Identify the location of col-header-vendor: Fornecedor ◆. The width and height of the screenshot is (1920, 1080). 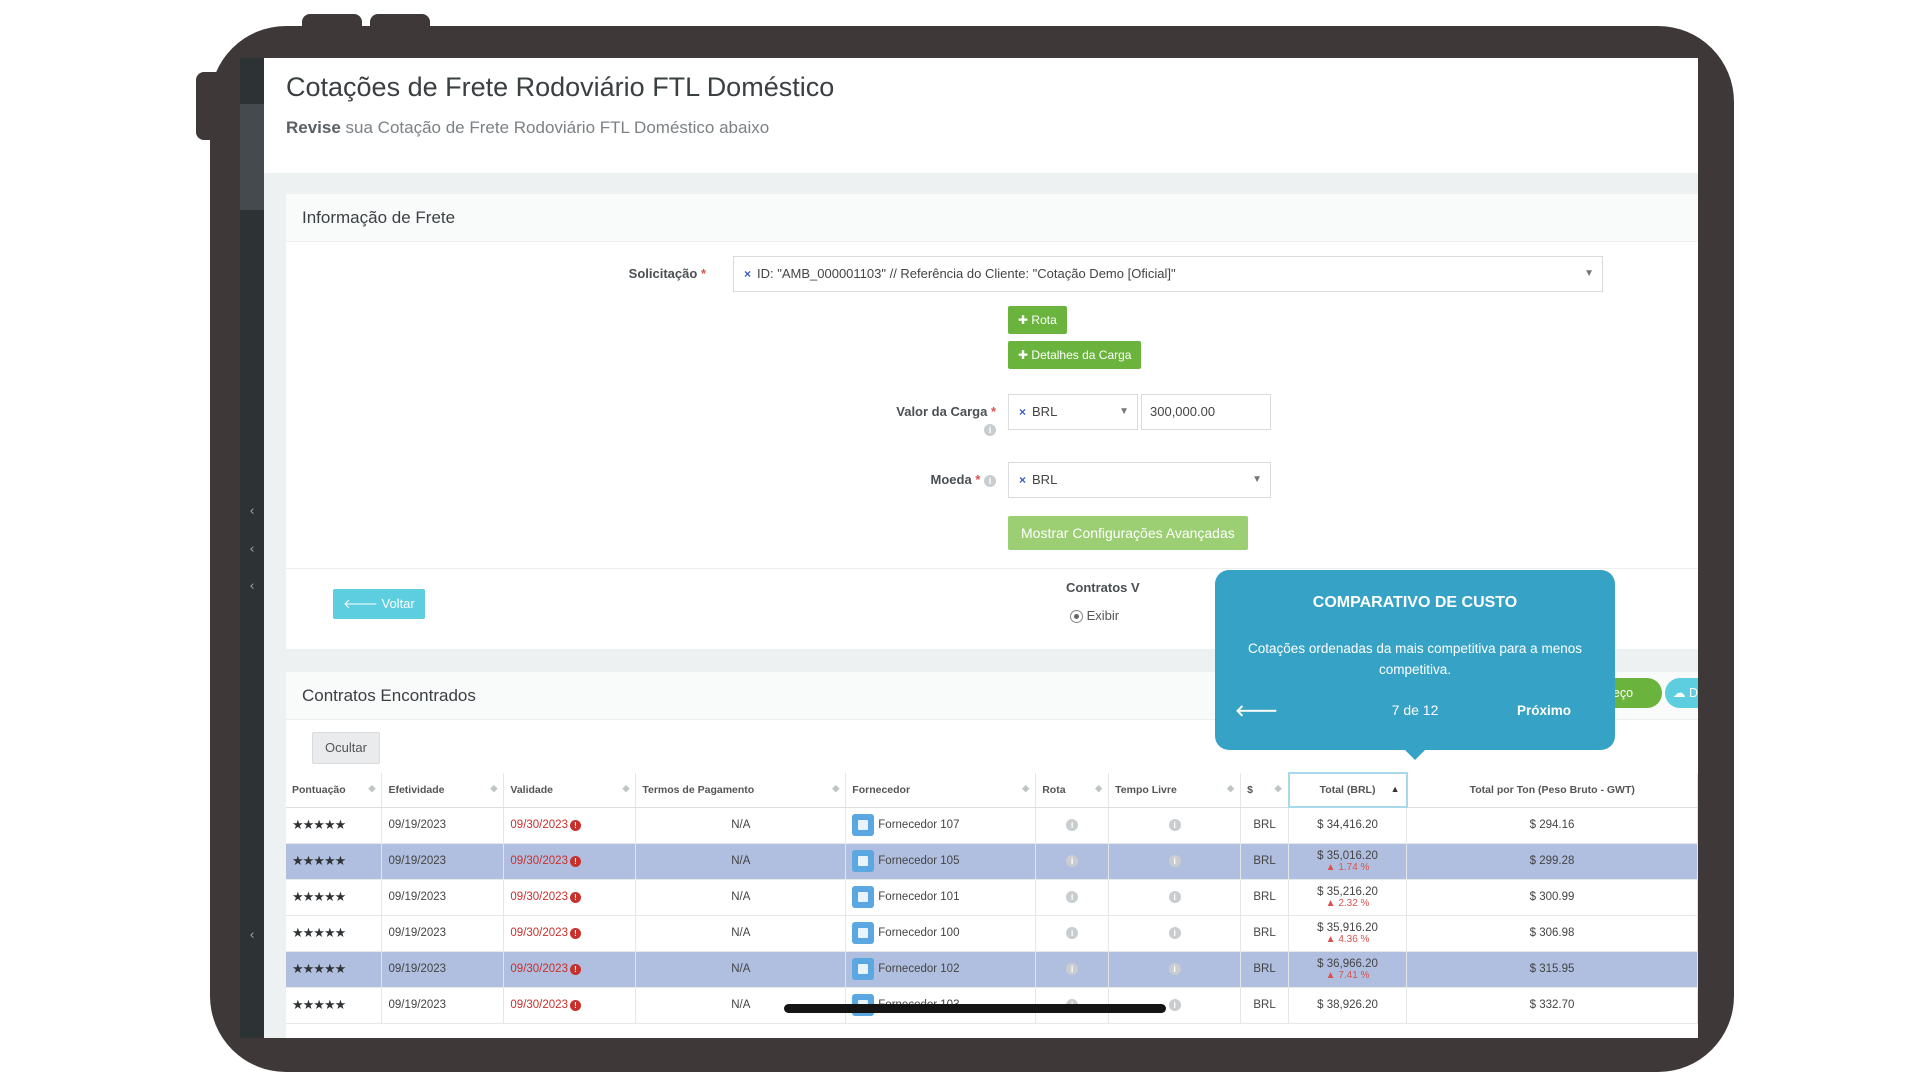
(941, 790).